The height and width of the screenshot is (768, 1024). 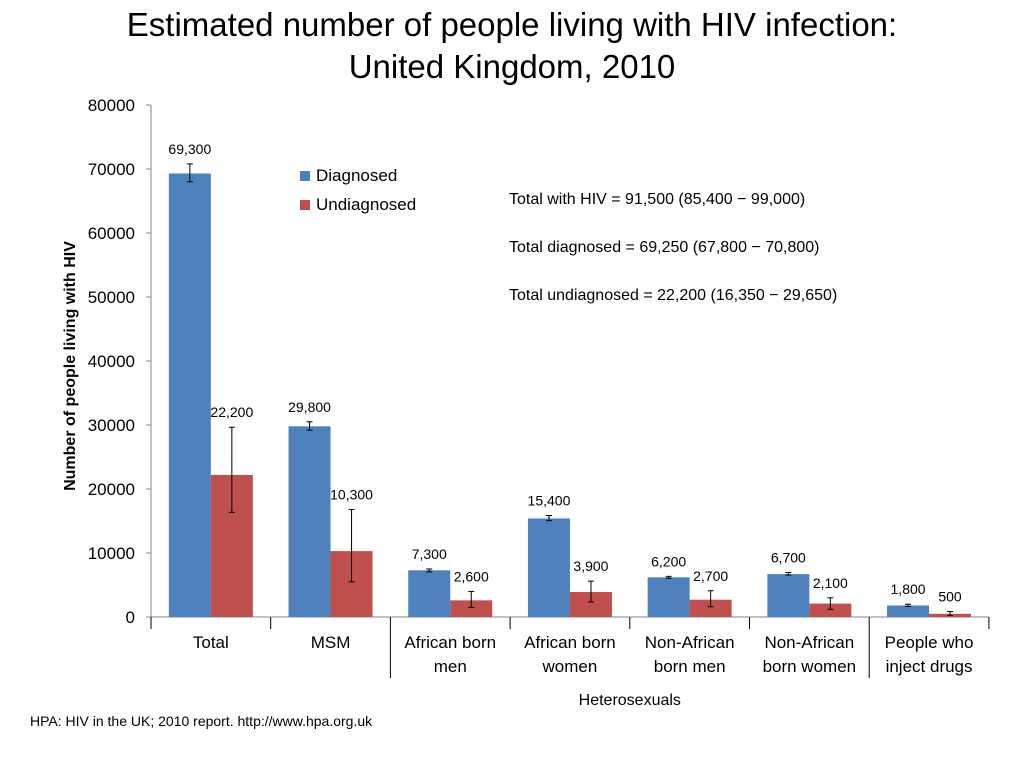 What do you see at coordinates (111, 361) in the screenshot?
I see `y-tick-label: 40000` at bounding box center [111, 361].